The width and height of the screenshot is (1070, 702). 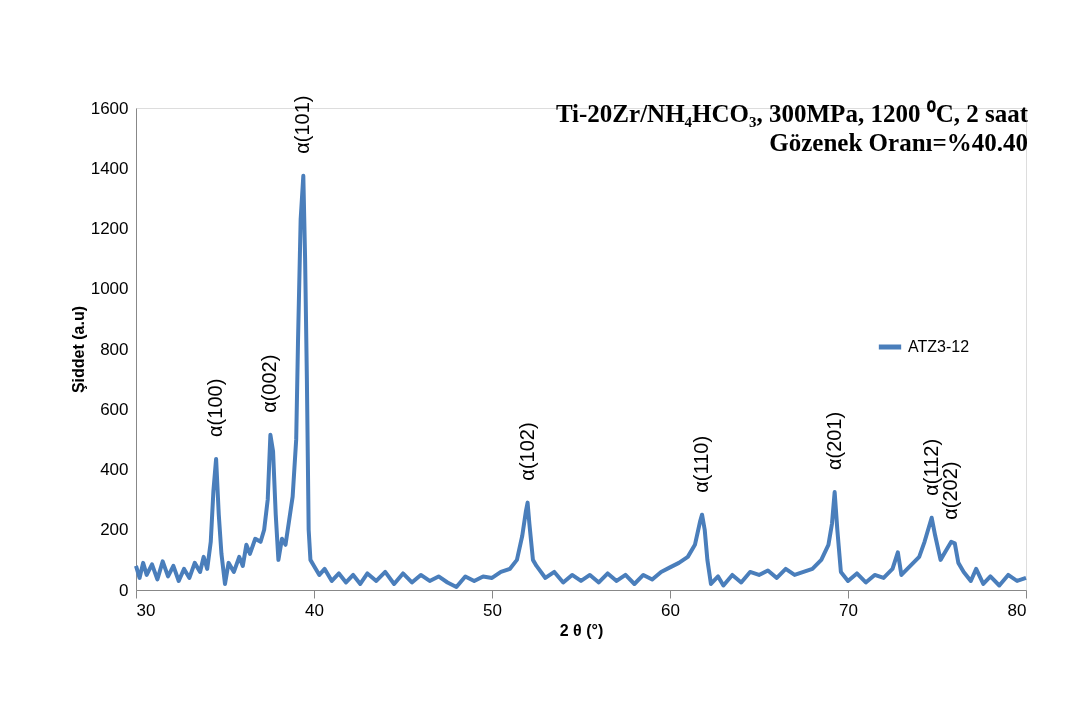 What do you see at coordinates (114, 530) in the screenshot?
I see `y-tick-label: 200` at bounding box center [114, 530].